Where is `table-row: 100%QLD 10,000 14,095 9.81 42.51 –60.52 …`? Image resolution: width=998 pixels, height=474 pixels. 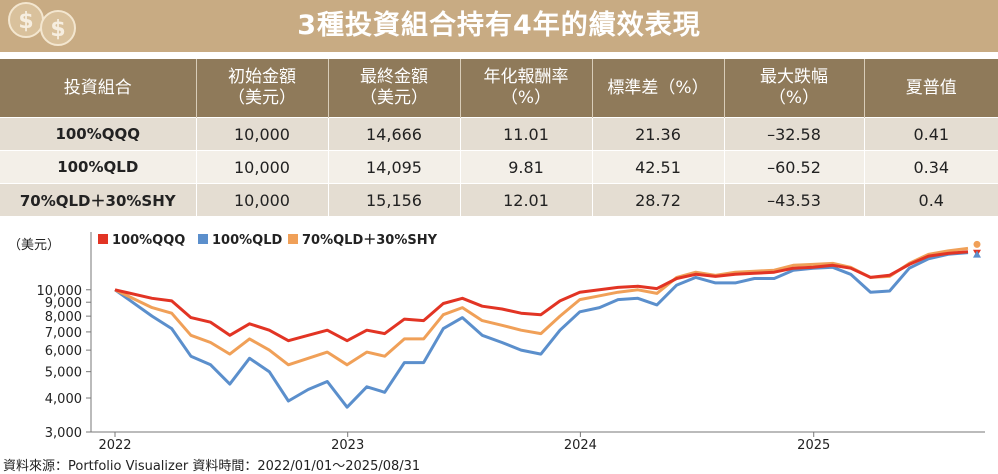
table-row: 100%QLD 10,000 14,095 9.81 42.51 –60.52 … is located at coordinates (499, 167).